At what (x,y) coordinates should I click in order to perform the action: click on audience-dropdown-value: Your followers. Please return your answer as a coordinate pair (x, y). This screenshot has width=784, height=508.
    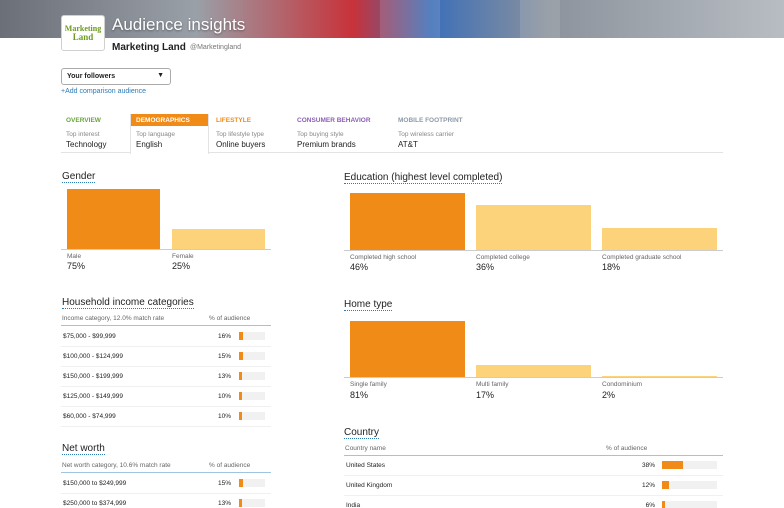
    Looking at the image, I should click on (91, 76).